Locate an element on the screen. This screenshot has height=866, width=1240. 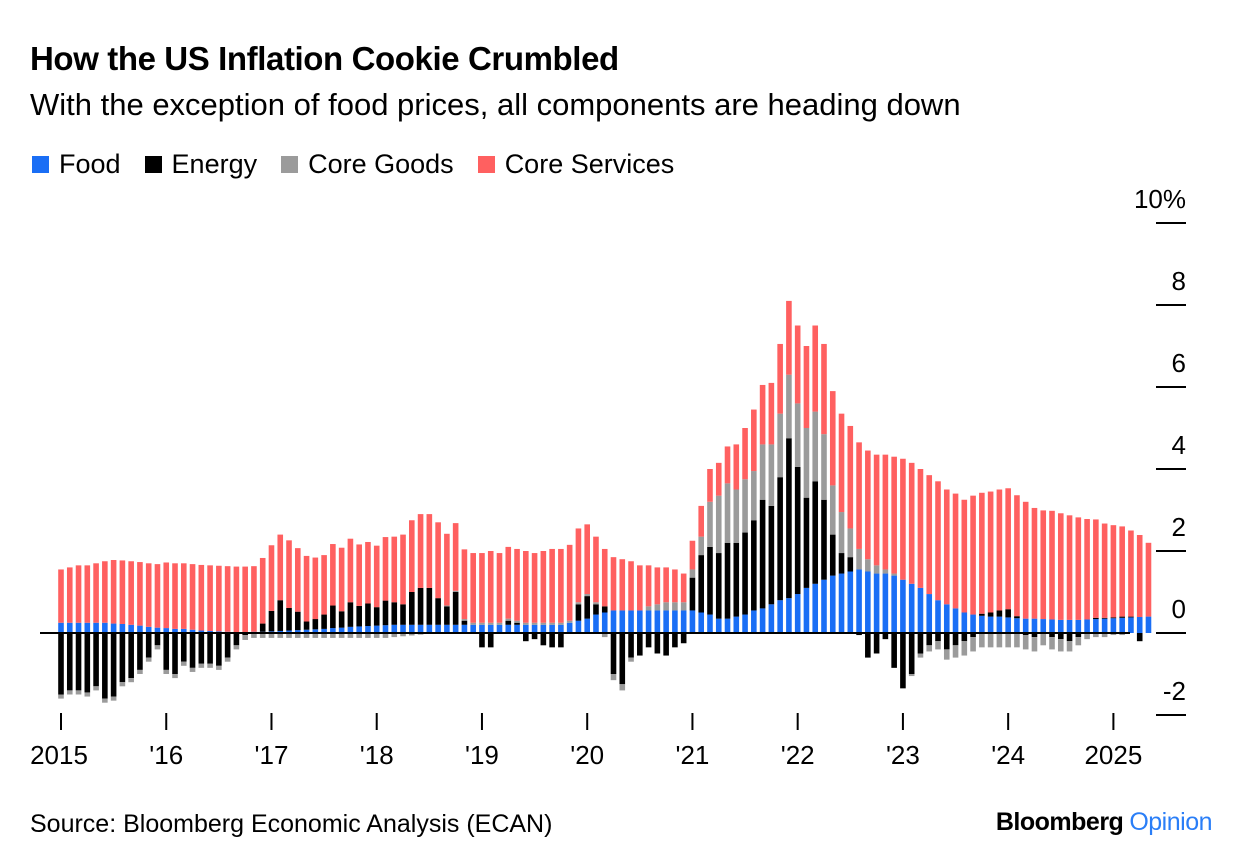
y-tick-label: 0 is located at coordinates (1179, 609).